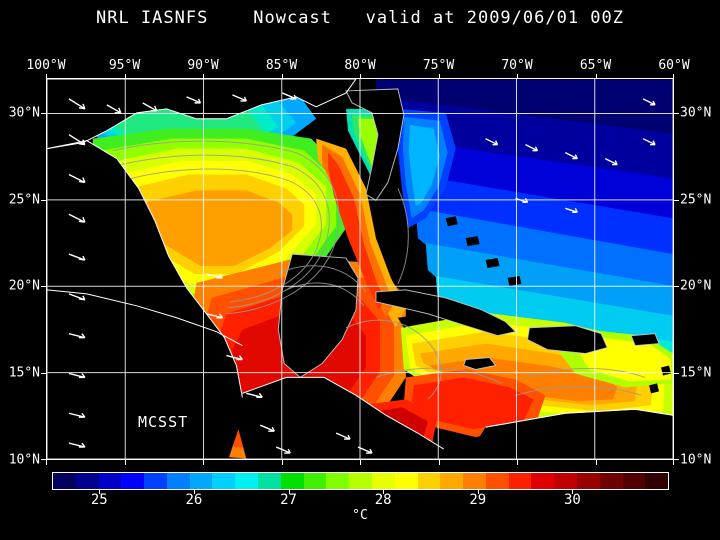 This screenshot has height=540, width=720. What do you see at coordinates (360, 501) in the screenshot?
I see `colorbar-tick-labels: 25 26 27 28 29 30` at bounding box center [360, 501].